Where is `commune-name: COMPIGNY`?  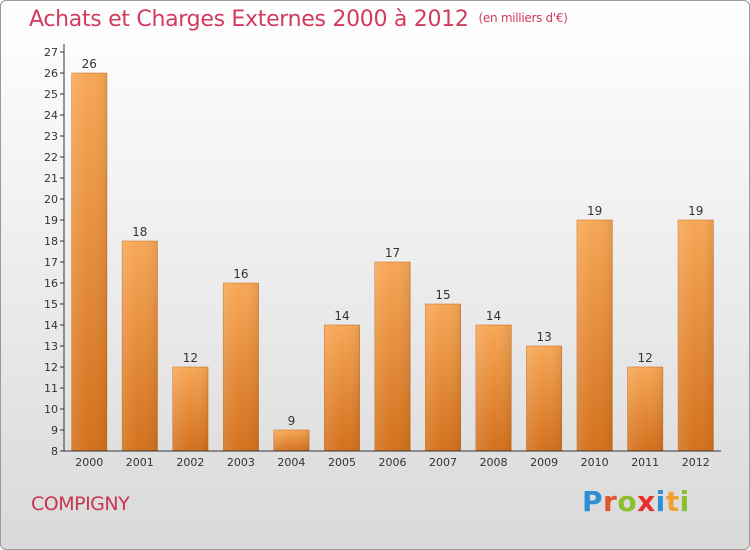
commune-name: COMPIGNY is located at coordinates (80, 504).